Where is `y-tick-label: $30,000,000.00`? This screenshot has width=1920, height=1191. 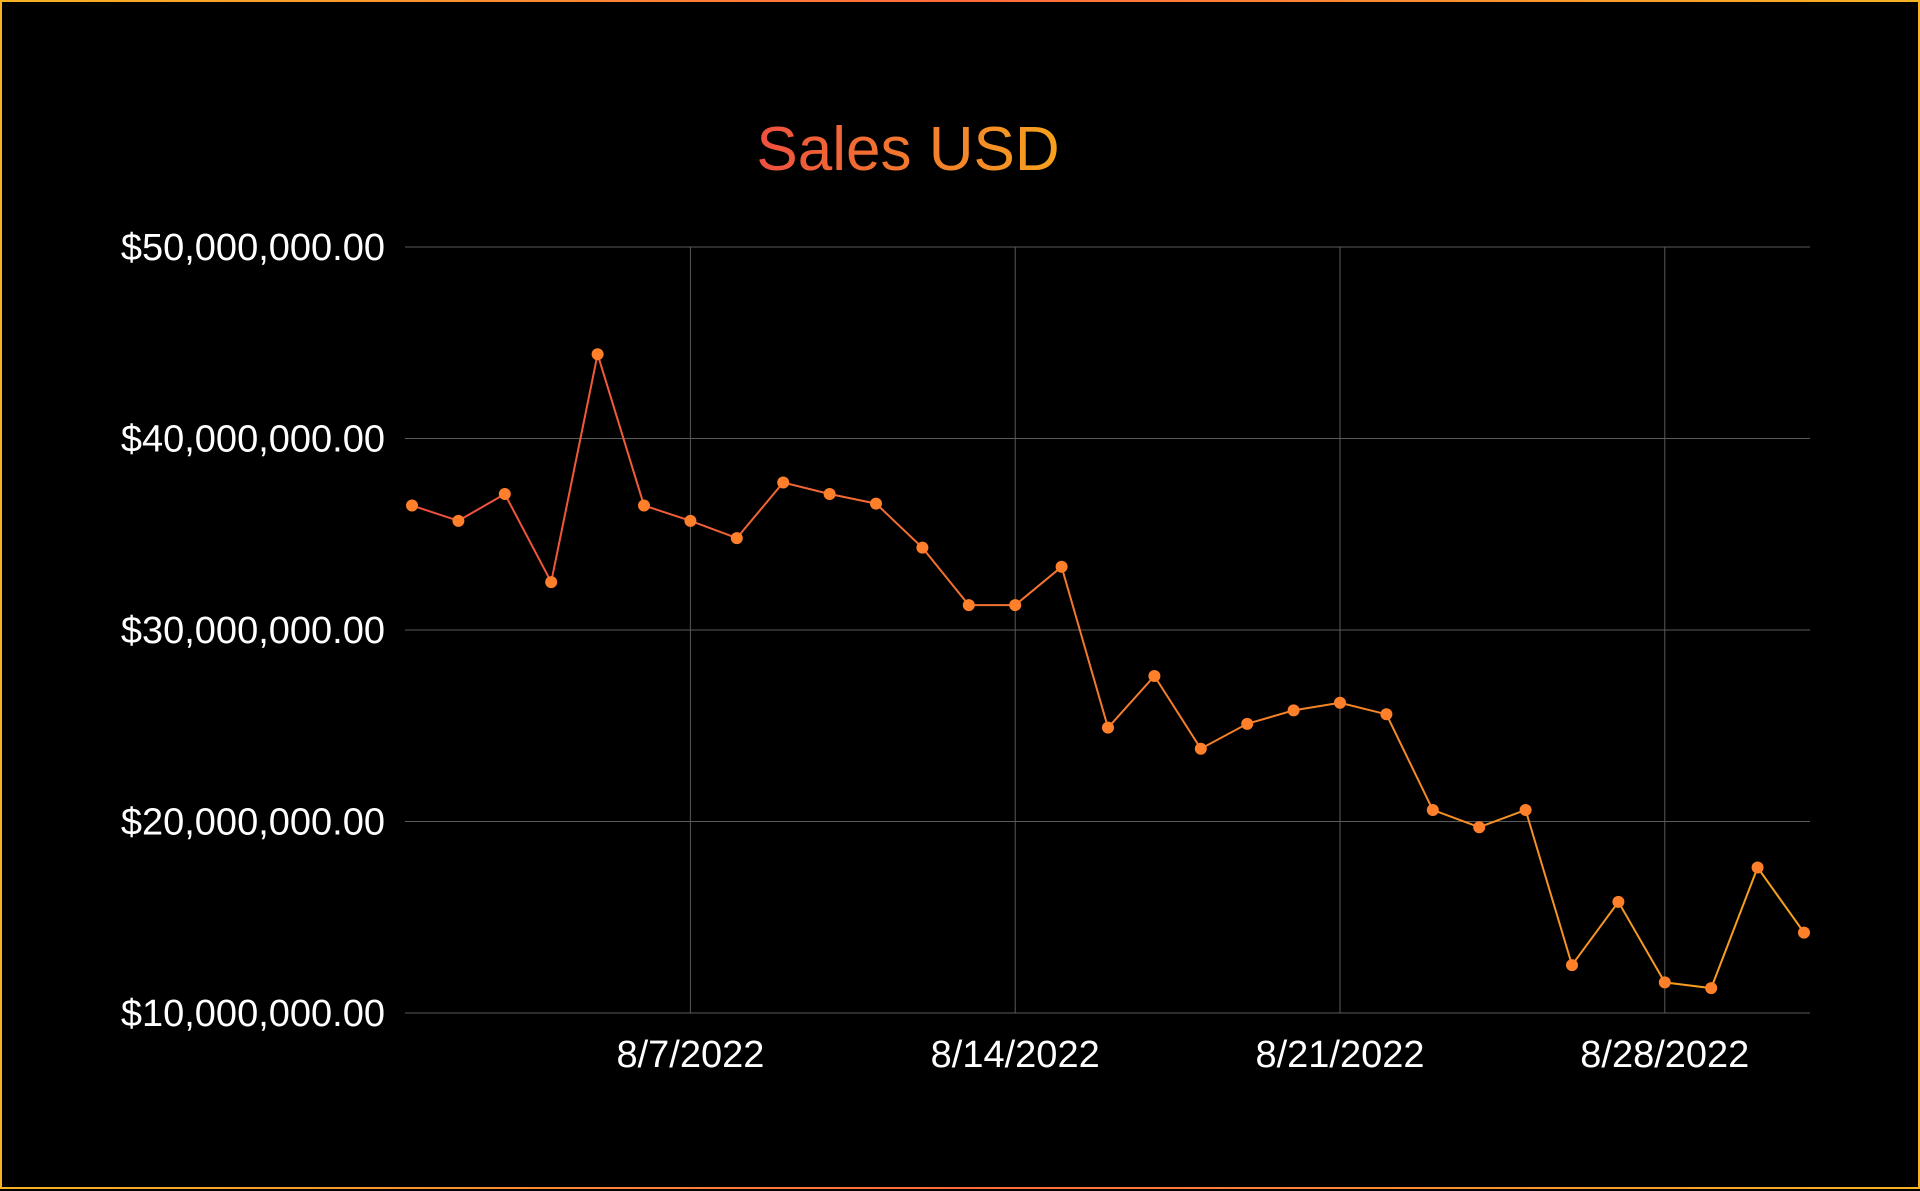
y-tick-label: $30,000,000.00 is located at coordinates (253, 631).